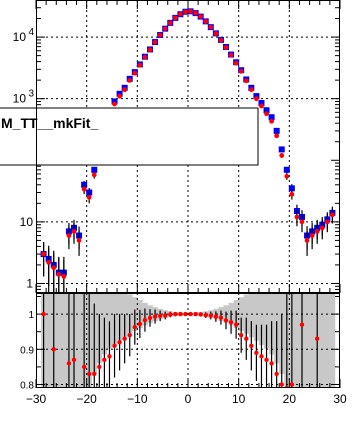 This screenshot has height=423, width=358. What do you see at coordinates (137, 399) in the screenshot?
I see `x-tick-label: −10` at bounding box center [137, 399].